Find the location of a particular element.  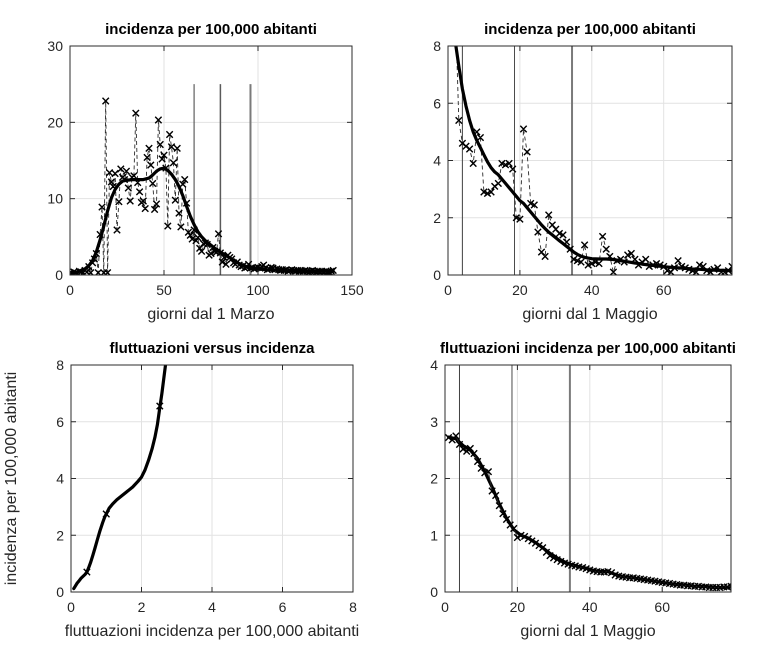

y-tick-labels: 0 10 20 30 is located at coordinates (55, 160).